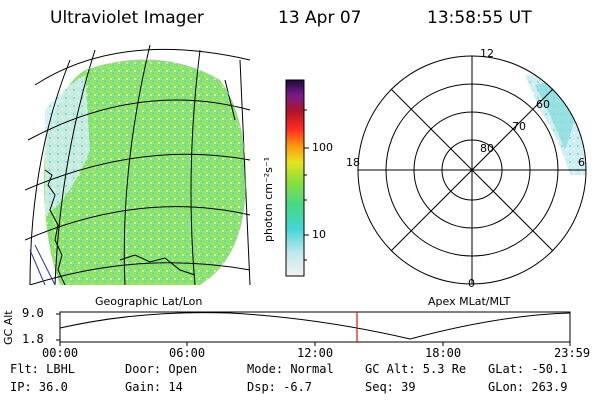  What do you see at coordinates (320, 18) in the screenshot?
I see `date-label: 13 Apr 07` at bounding box center [320, 18].